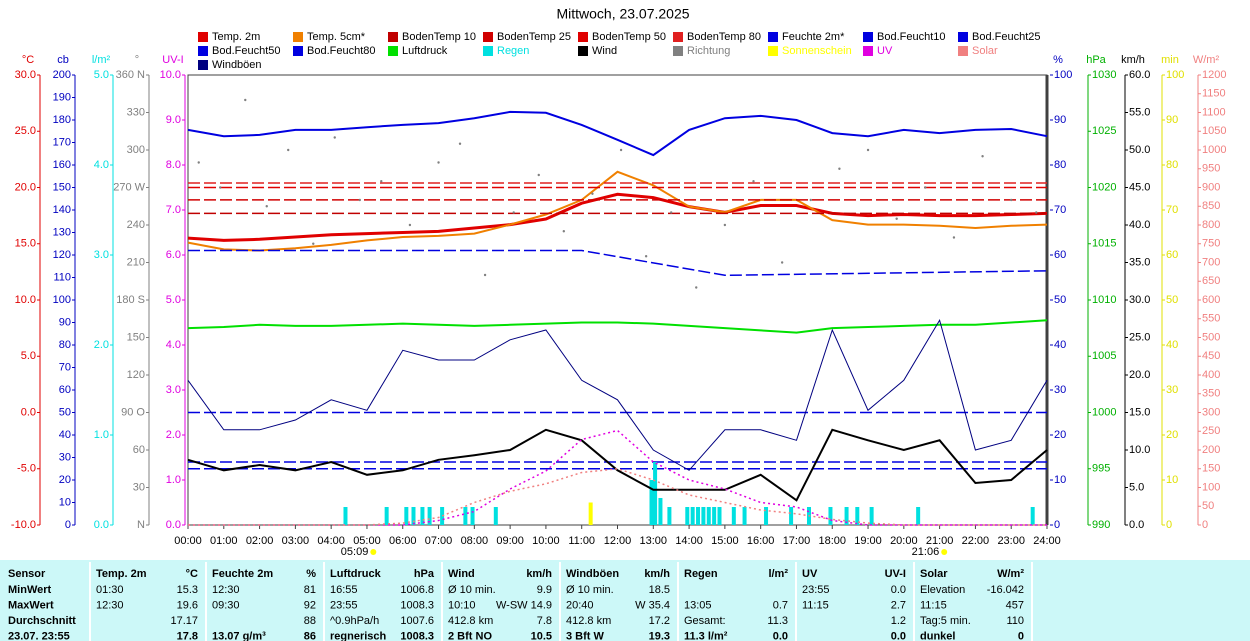  What do you see at coordinates (26, 469) in the screenshot?
I see `y-tick-label: -5.0` at bounding box center [26, 469].